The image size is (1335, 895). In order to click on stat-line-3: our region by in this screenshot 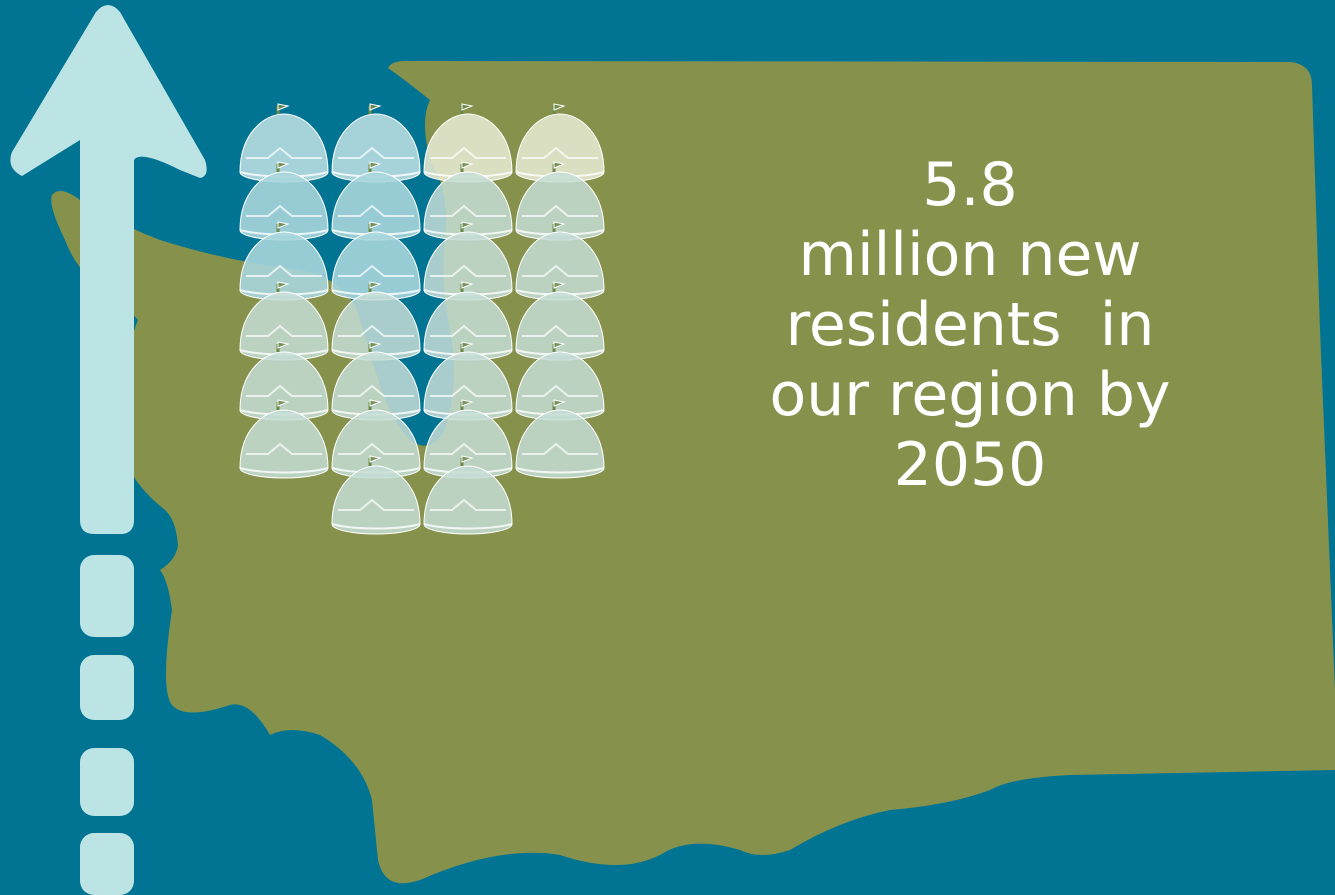, I will do `click(970, 395)`.